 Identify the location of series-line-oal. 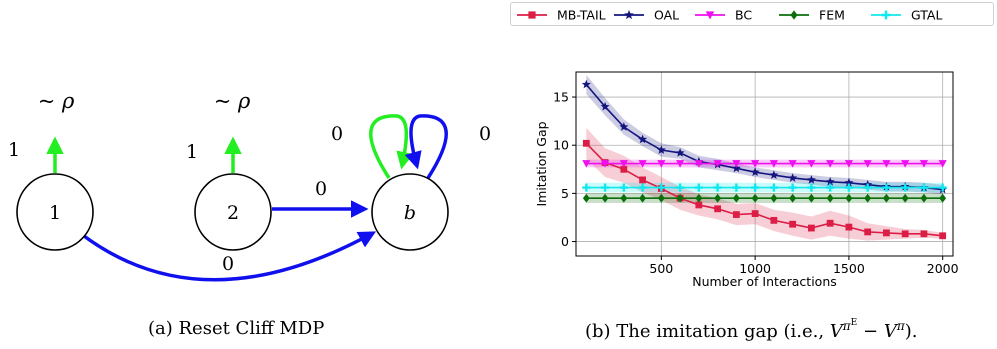
(764, 137).